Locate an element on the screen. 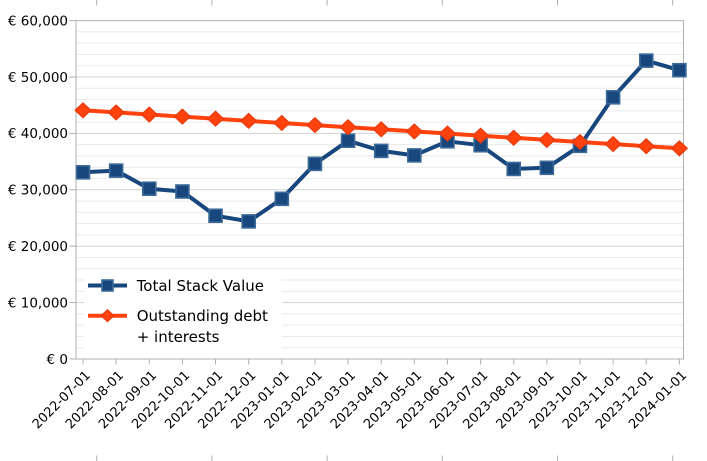 The width and height of the screenshot is (707, 461). y-tick-label: € 50,000 is located at coordinates (38, 78).